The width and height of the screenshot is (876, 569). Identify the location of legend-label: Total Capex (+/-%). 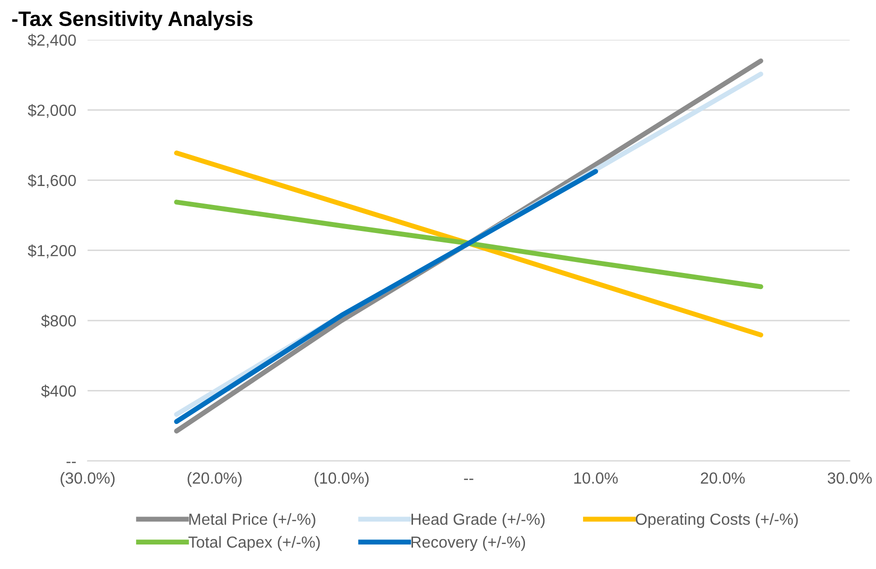
(254, 543).